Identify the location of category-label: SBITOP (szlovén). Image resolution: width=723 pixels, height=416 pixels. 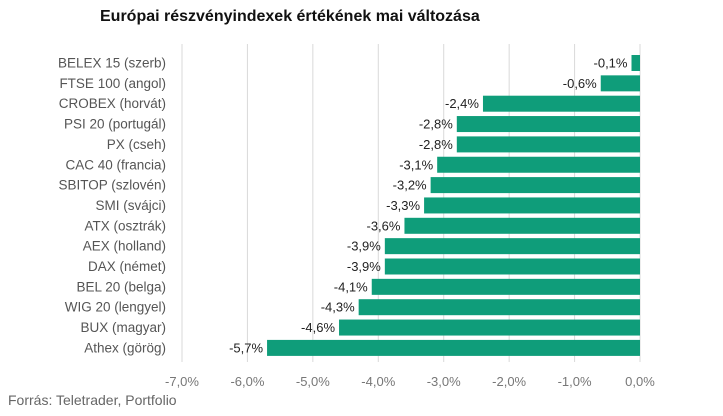
(112, 185).